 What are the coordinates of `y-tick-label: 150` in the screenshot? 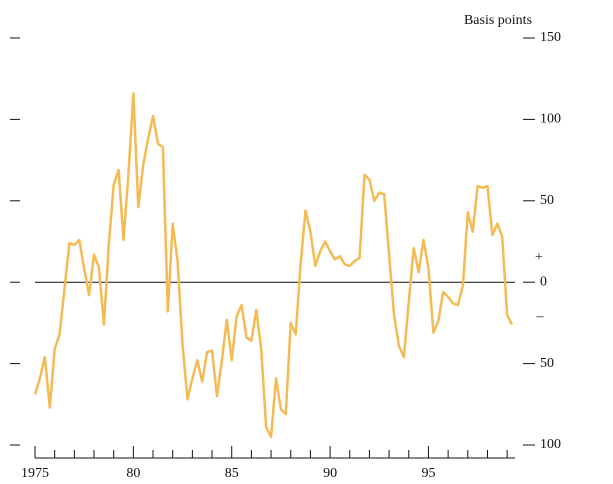 It's located at (550, 37).